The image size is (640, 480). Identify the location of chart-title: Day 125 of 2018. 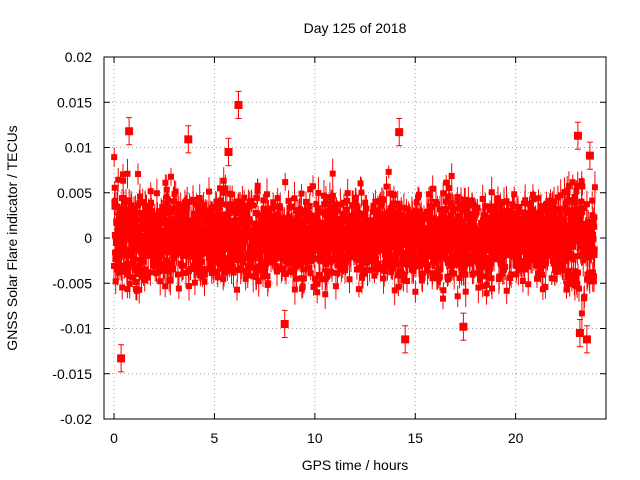
(355, 28).